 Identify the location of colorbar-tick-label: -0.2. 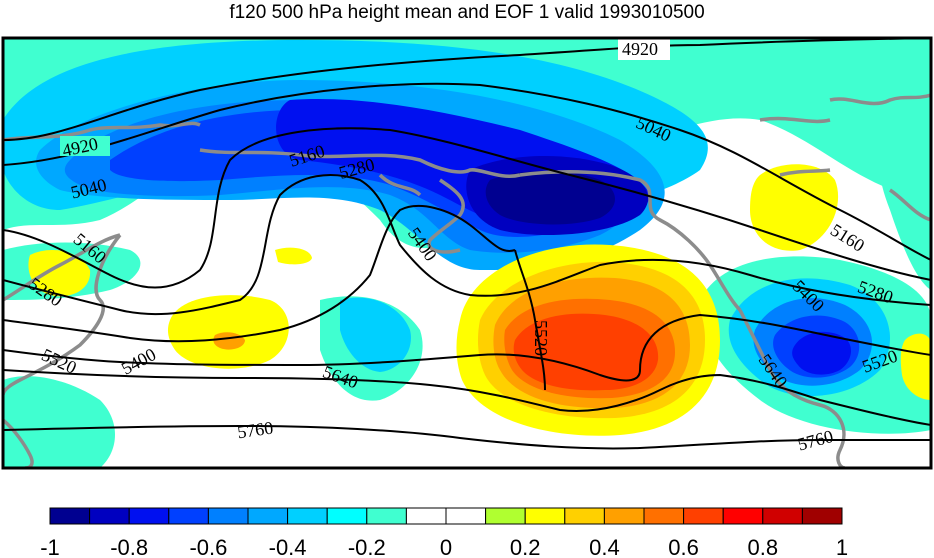
(367, 546).